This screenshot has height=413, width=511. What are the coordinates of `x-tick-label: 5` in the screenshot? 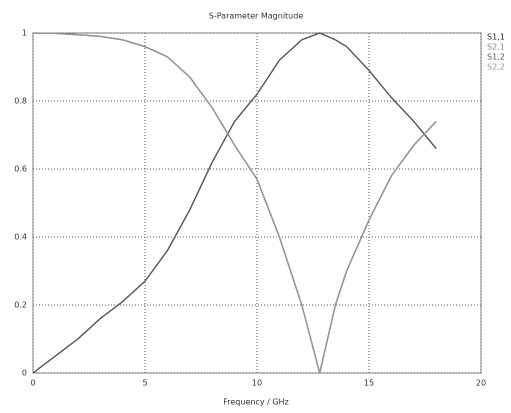 It's located at (144, 383).